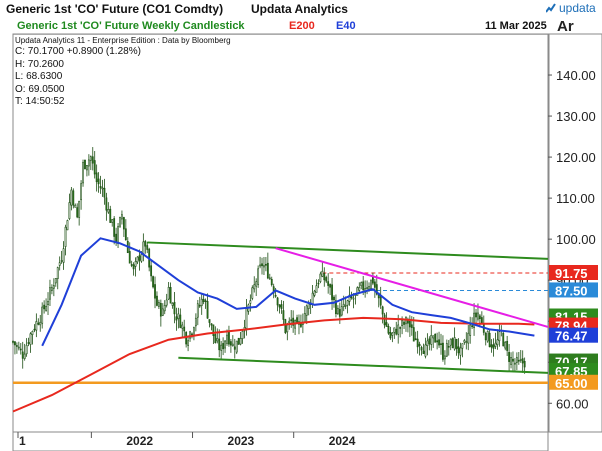 This screenshot has height=451, width=602. I want to click on x-axis-ticks: 1 2022 2023 2024, so click(186, 440).